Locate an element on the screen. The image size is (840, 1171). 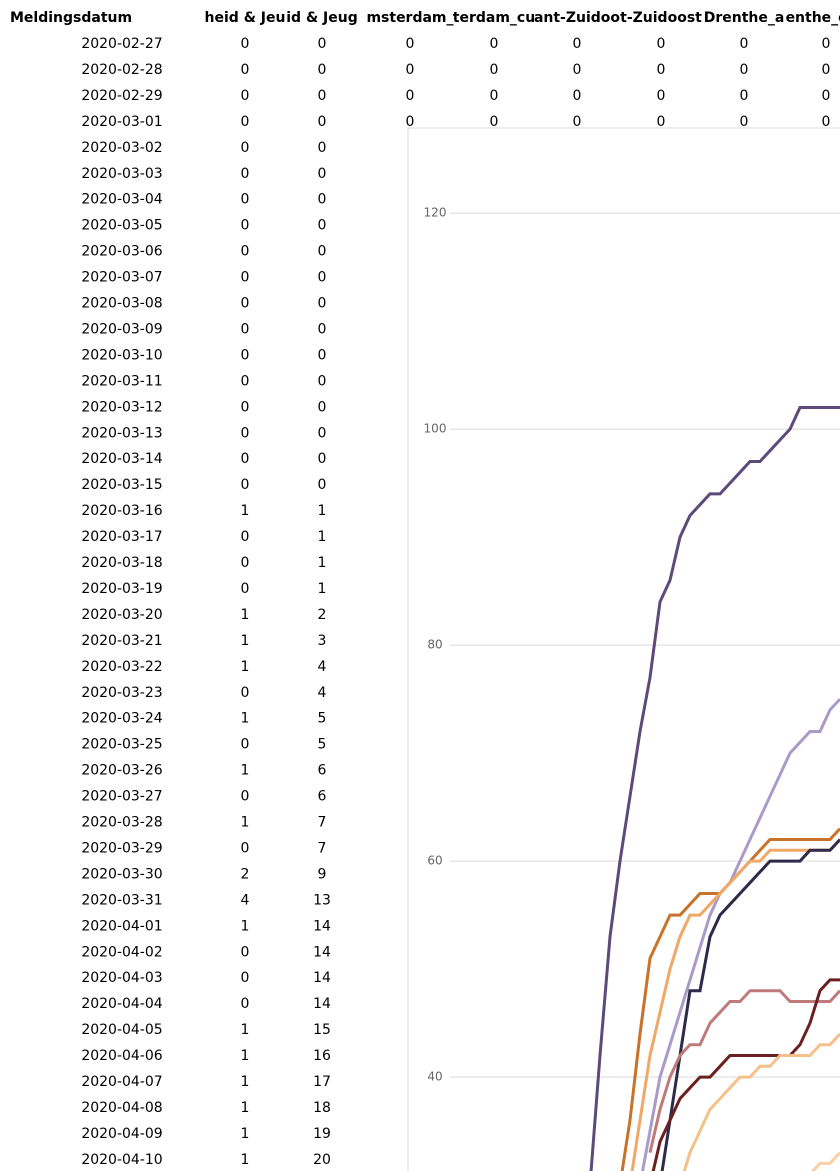
cell: 2020-03-26 is located at coordinates (121, 771).